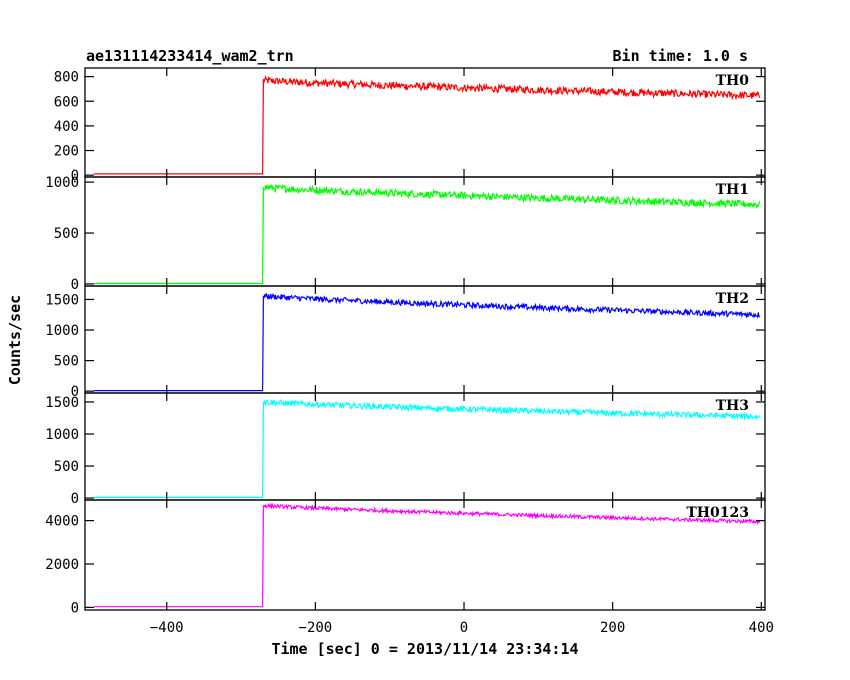 This screenshot has width=850, height=680. What do you see at coordinates (732, 299) in the screenshot?
I see `panel-label-th2: TH2` at bounding box center [732, 299].